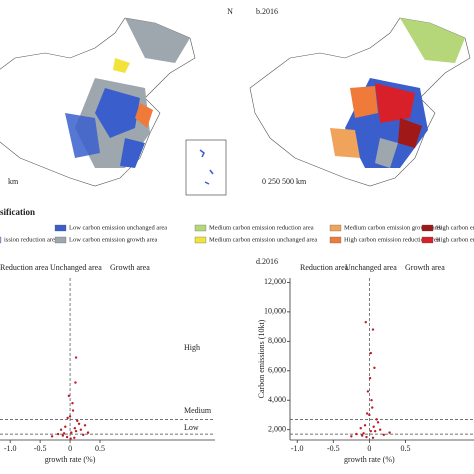  Describe the element at coordinates (455, 227) in the screenshot. I see `legend-label: High carbon emi` at that location.